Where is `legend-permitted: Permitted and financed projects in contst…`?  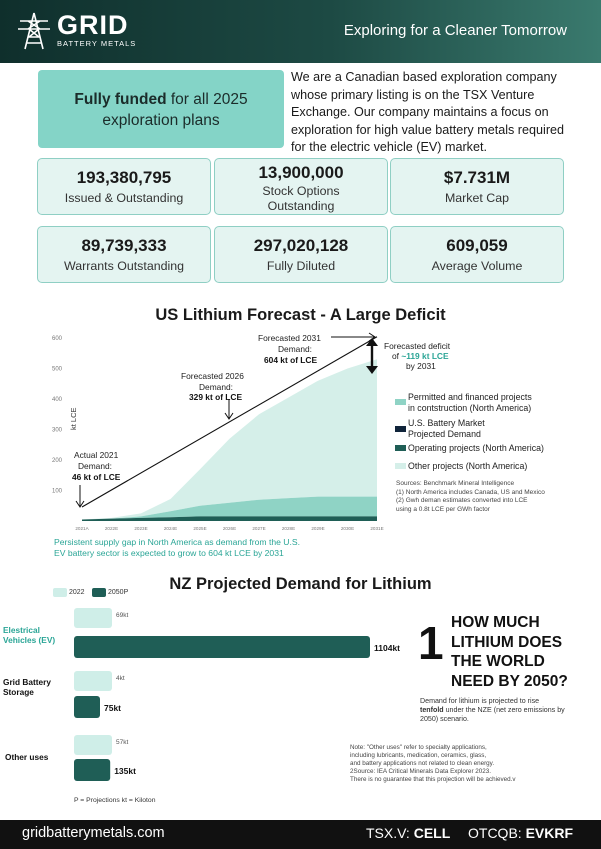
legend-permitted: Permitted and financed projects in contst… is located at coordinates (470, 402).